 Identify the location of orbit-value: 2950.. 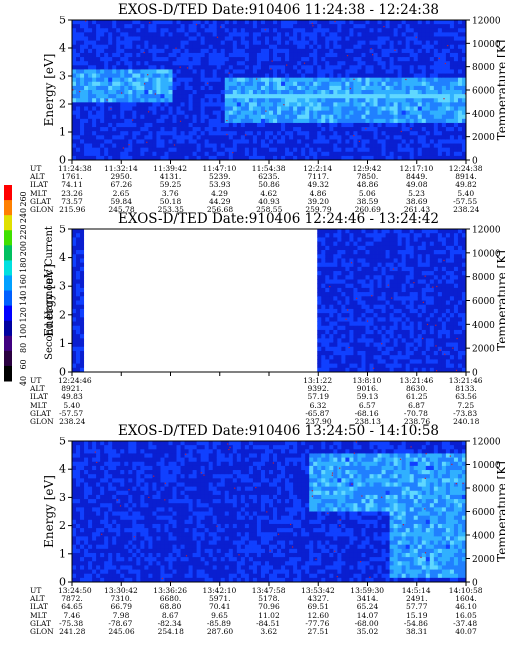
(121, 177).